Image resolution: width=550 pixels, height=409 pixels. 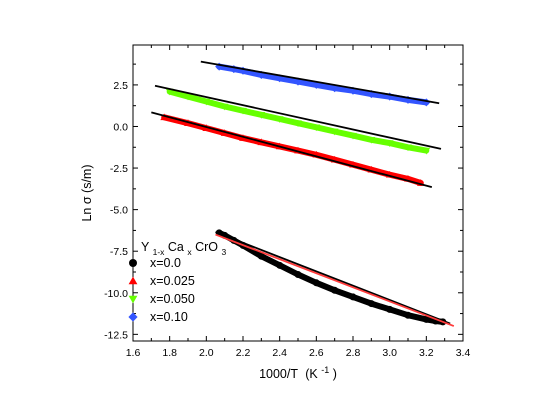 I want to click on legend-title-ca: Ca, so click(x=176, y=247).